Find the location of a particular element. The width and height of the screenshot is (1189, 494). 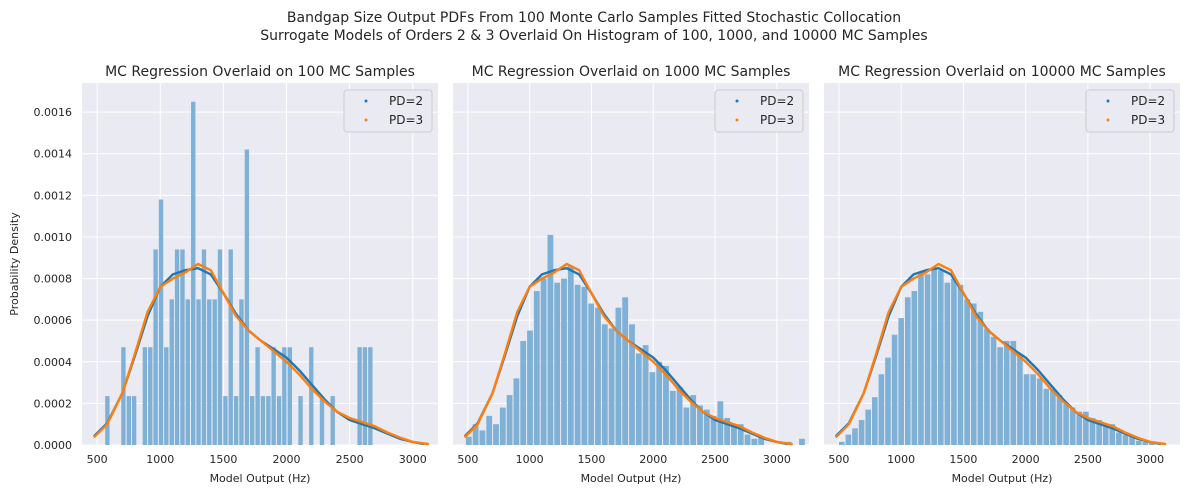

legend-marker-pd2 is located at coordinates (366, 101).